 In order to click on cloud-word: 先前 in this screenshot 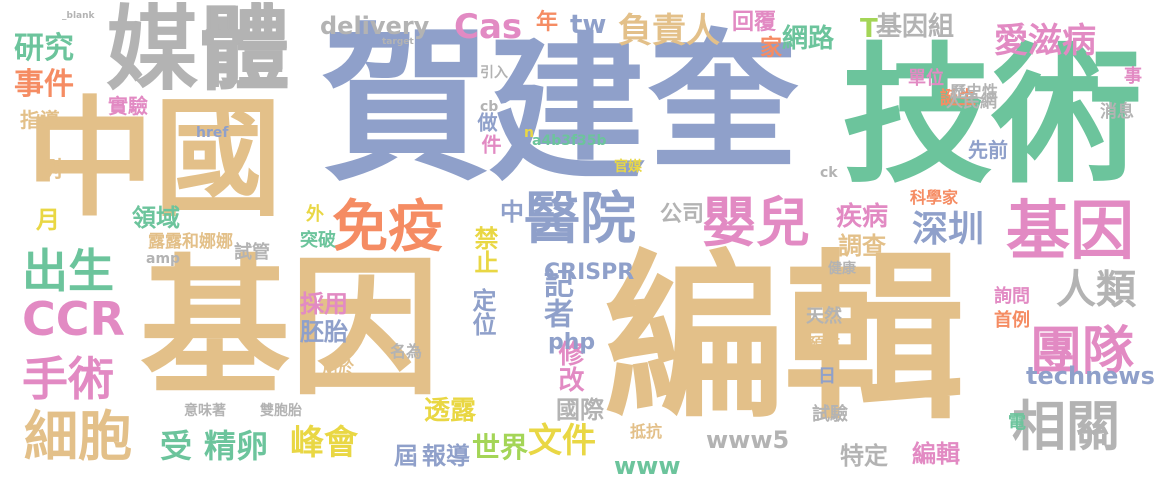, I will do `click(988, 150)`.